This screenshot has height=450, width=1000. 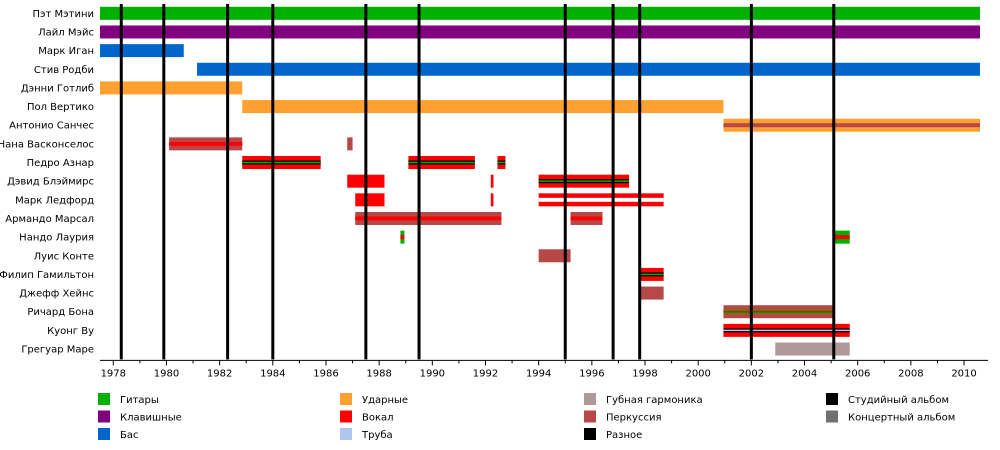 I want to click on member-label: Нана Васконселос, so click(x=47, y=144).